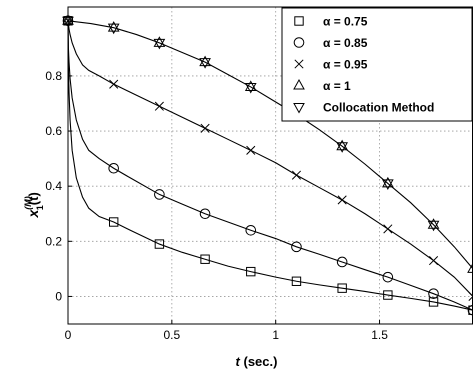  I want to click on y-tick-label: 0, so click(58, 296).